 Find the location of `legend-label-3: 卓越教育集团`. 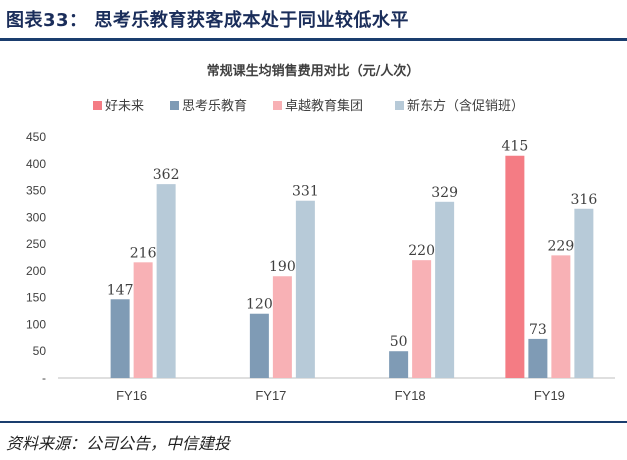

legend-label-3: 卓越教育集团 is located at coordinates (324, 106).